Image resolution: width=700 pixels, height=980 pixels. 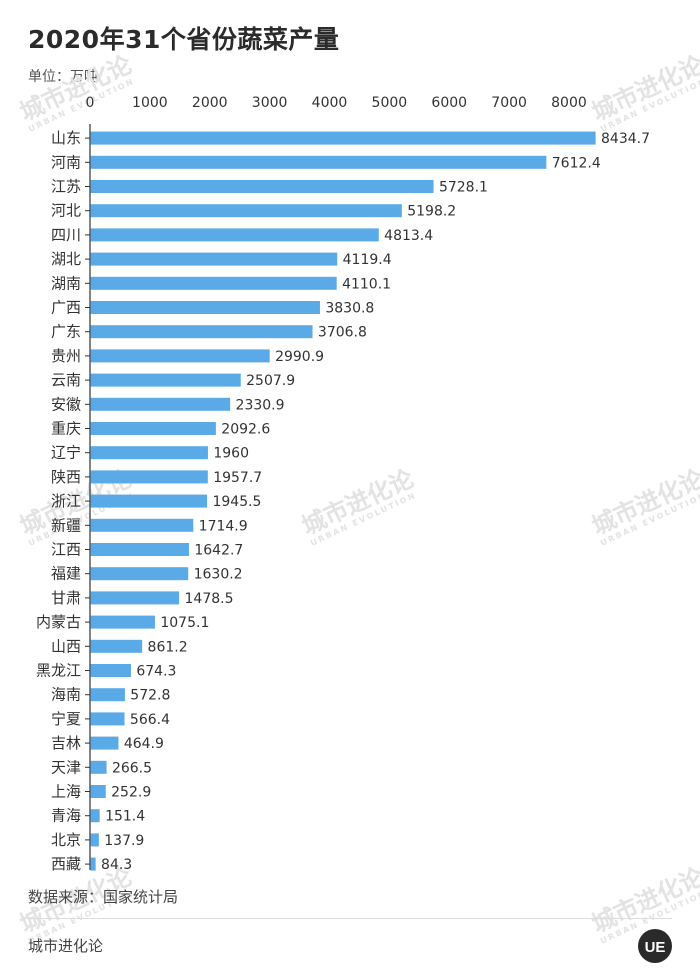 I want to click on data-source: 数据来源：国家统计局, so click(x=103, y=897).